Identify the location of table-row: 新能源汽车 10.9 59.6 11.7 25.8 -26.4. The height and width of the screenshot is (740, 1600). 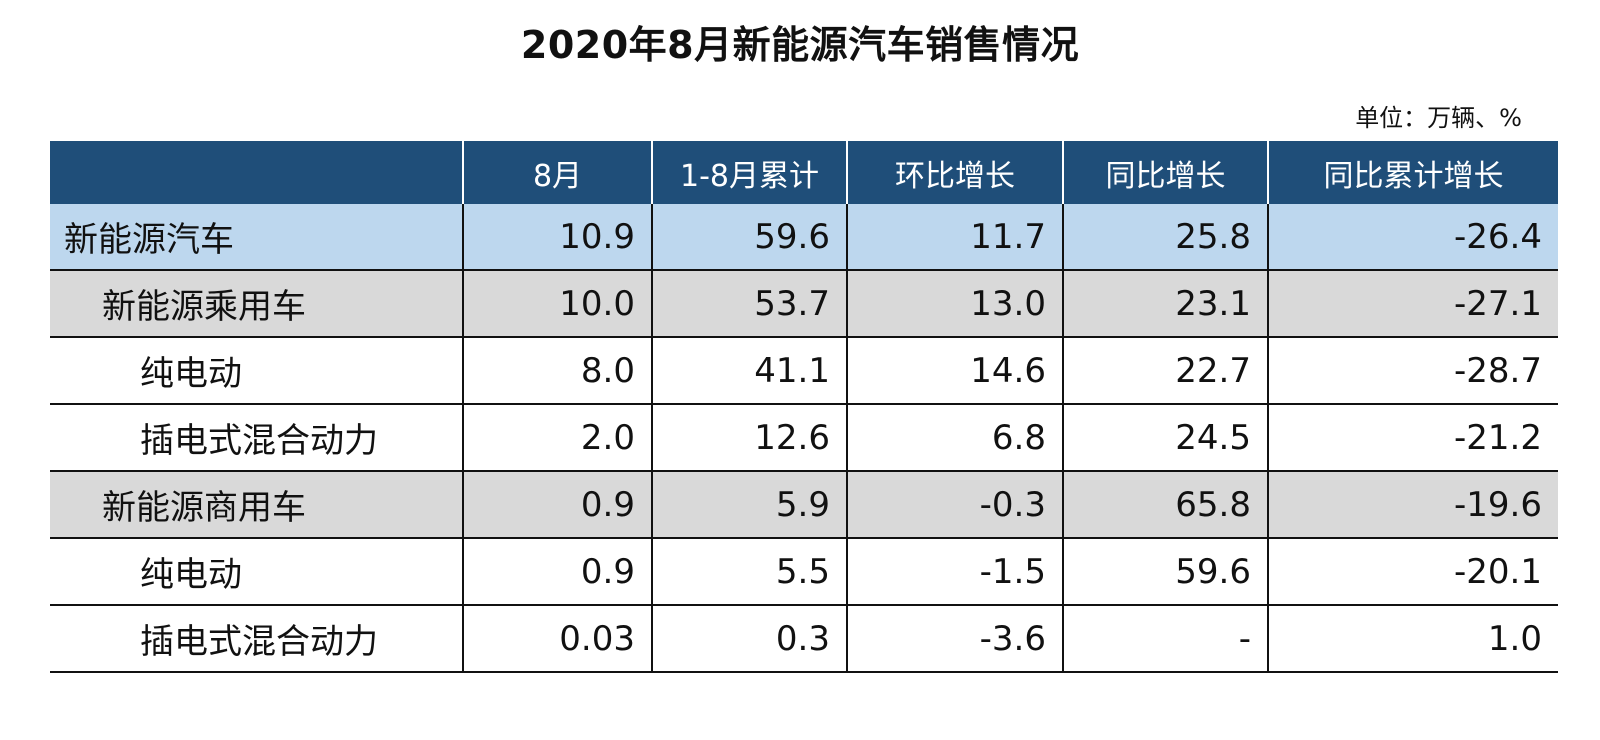
(804, 237).